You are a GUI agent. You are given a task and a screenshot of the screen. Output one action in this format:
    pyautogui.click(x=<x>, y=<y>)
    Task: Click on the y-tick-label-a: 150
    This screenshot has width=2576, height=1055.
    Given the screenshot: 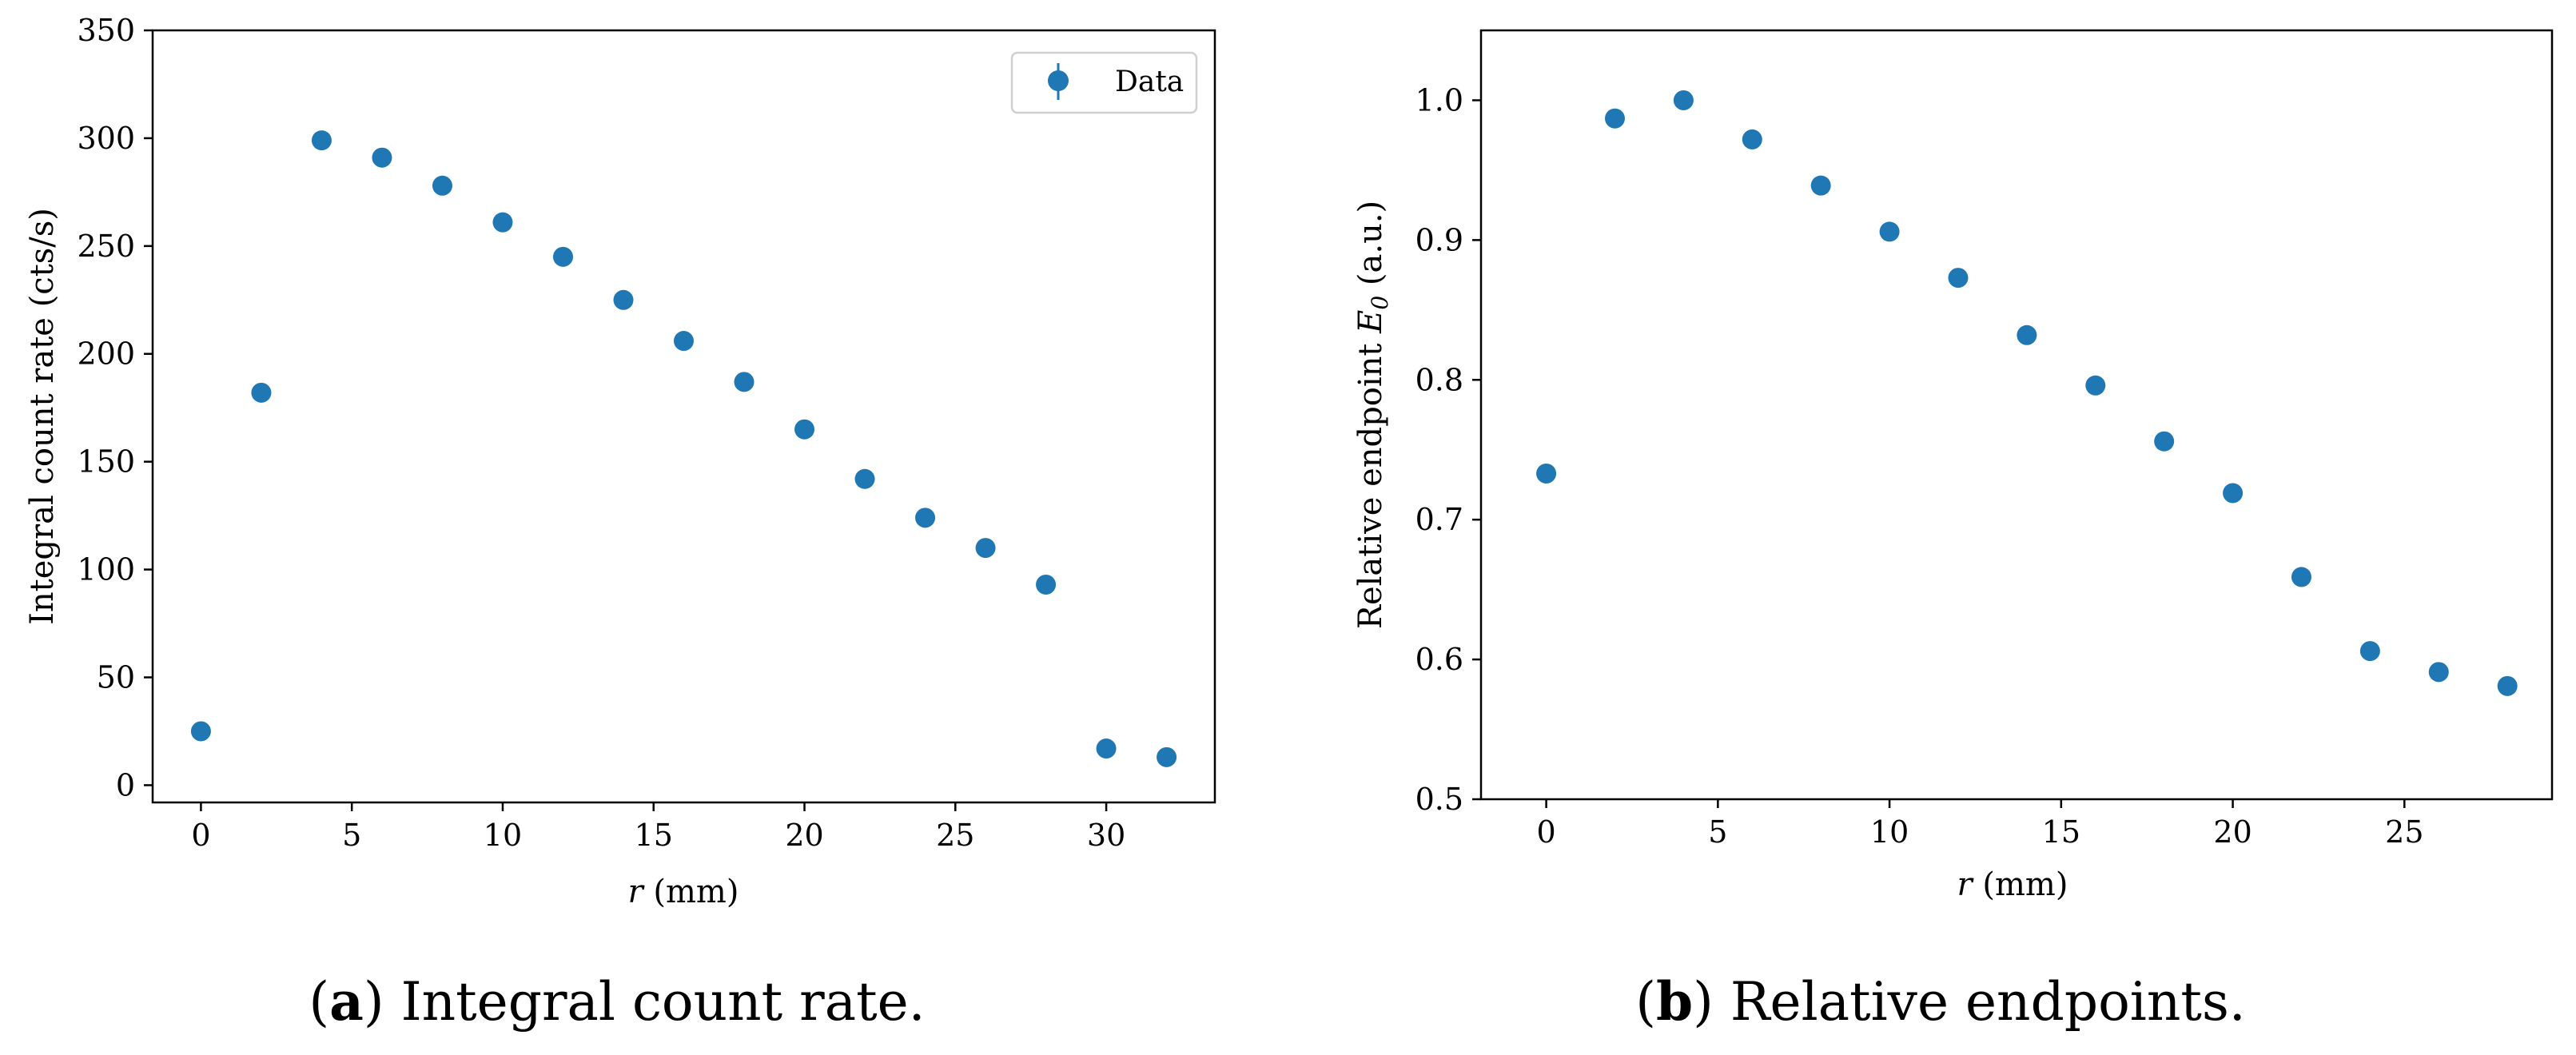 What is the action you would take?
    pyautogui.click(x=106, y=462)
    